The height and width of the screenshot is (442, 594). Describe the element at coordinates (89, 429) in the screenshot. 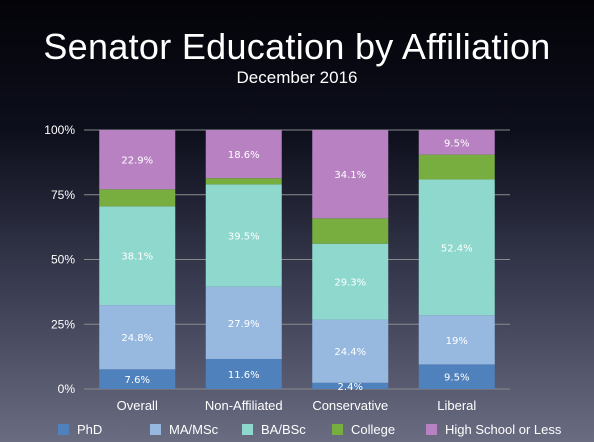

I see `legend-label: PhD` at that location.